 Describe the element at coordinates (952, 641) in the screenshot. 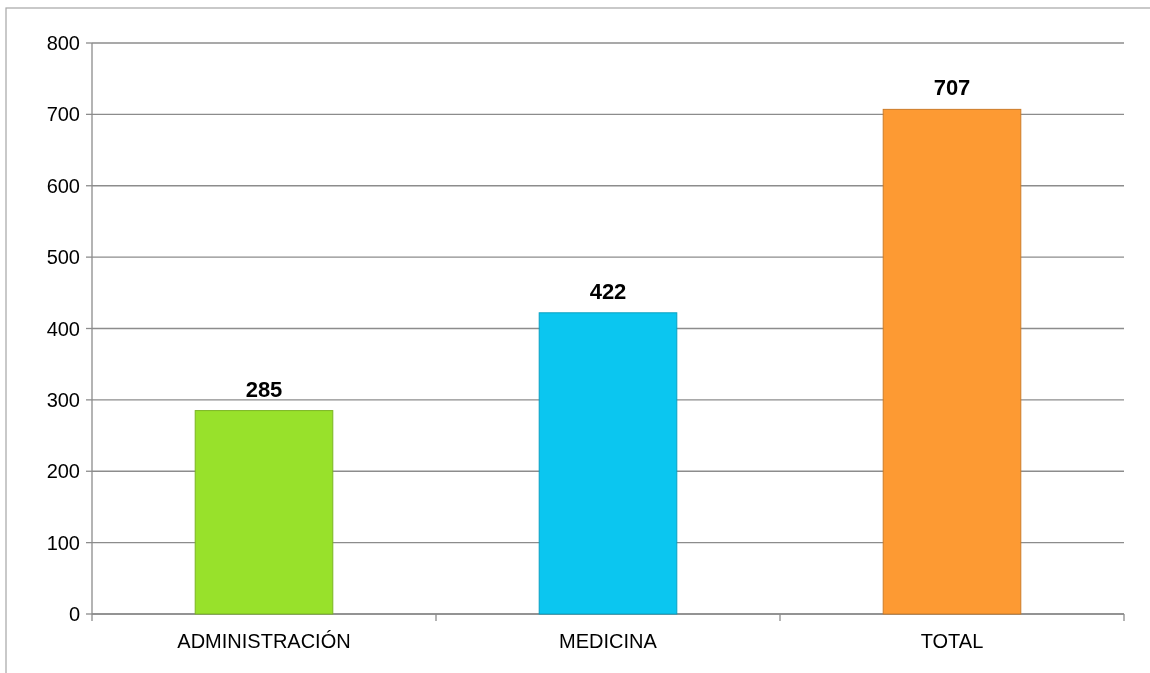

I see `x-tick-label: TOTAL` at that location.